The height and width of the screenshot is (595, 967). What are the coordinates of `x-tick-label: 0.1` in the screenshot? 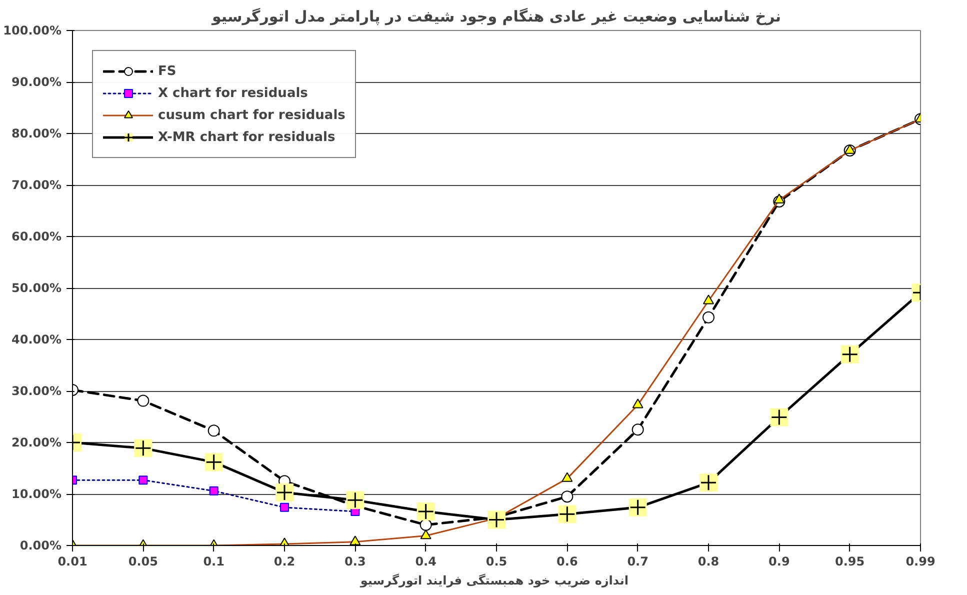 It's located at (213, 561).